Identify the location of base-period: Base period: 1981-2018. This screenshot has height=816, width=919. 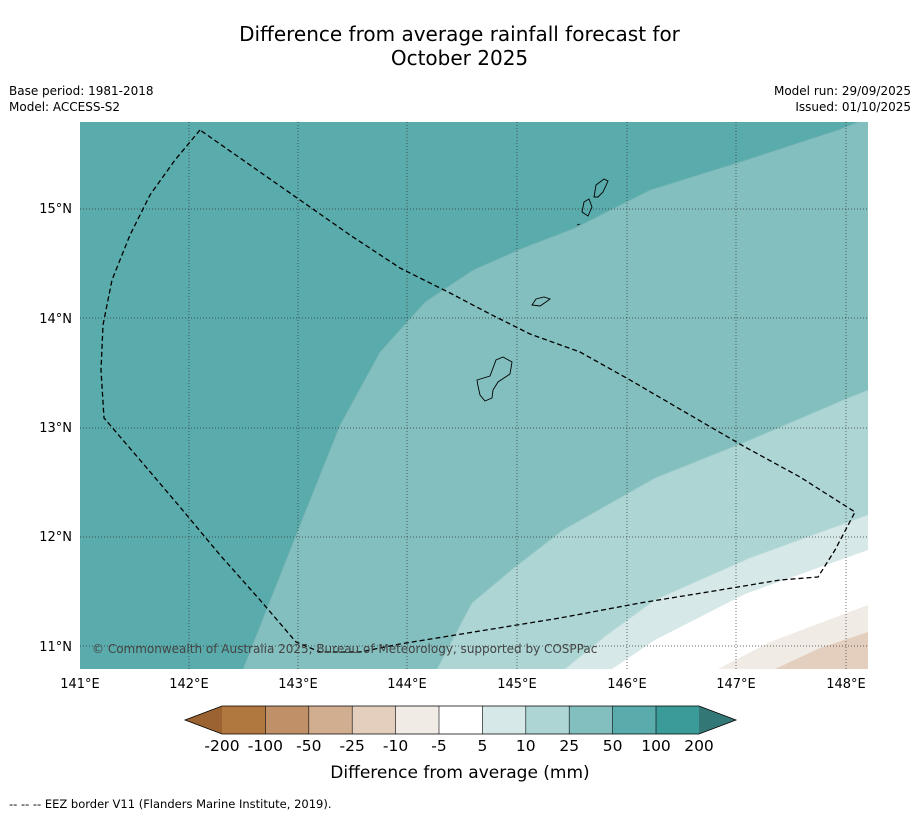
(81, 91).